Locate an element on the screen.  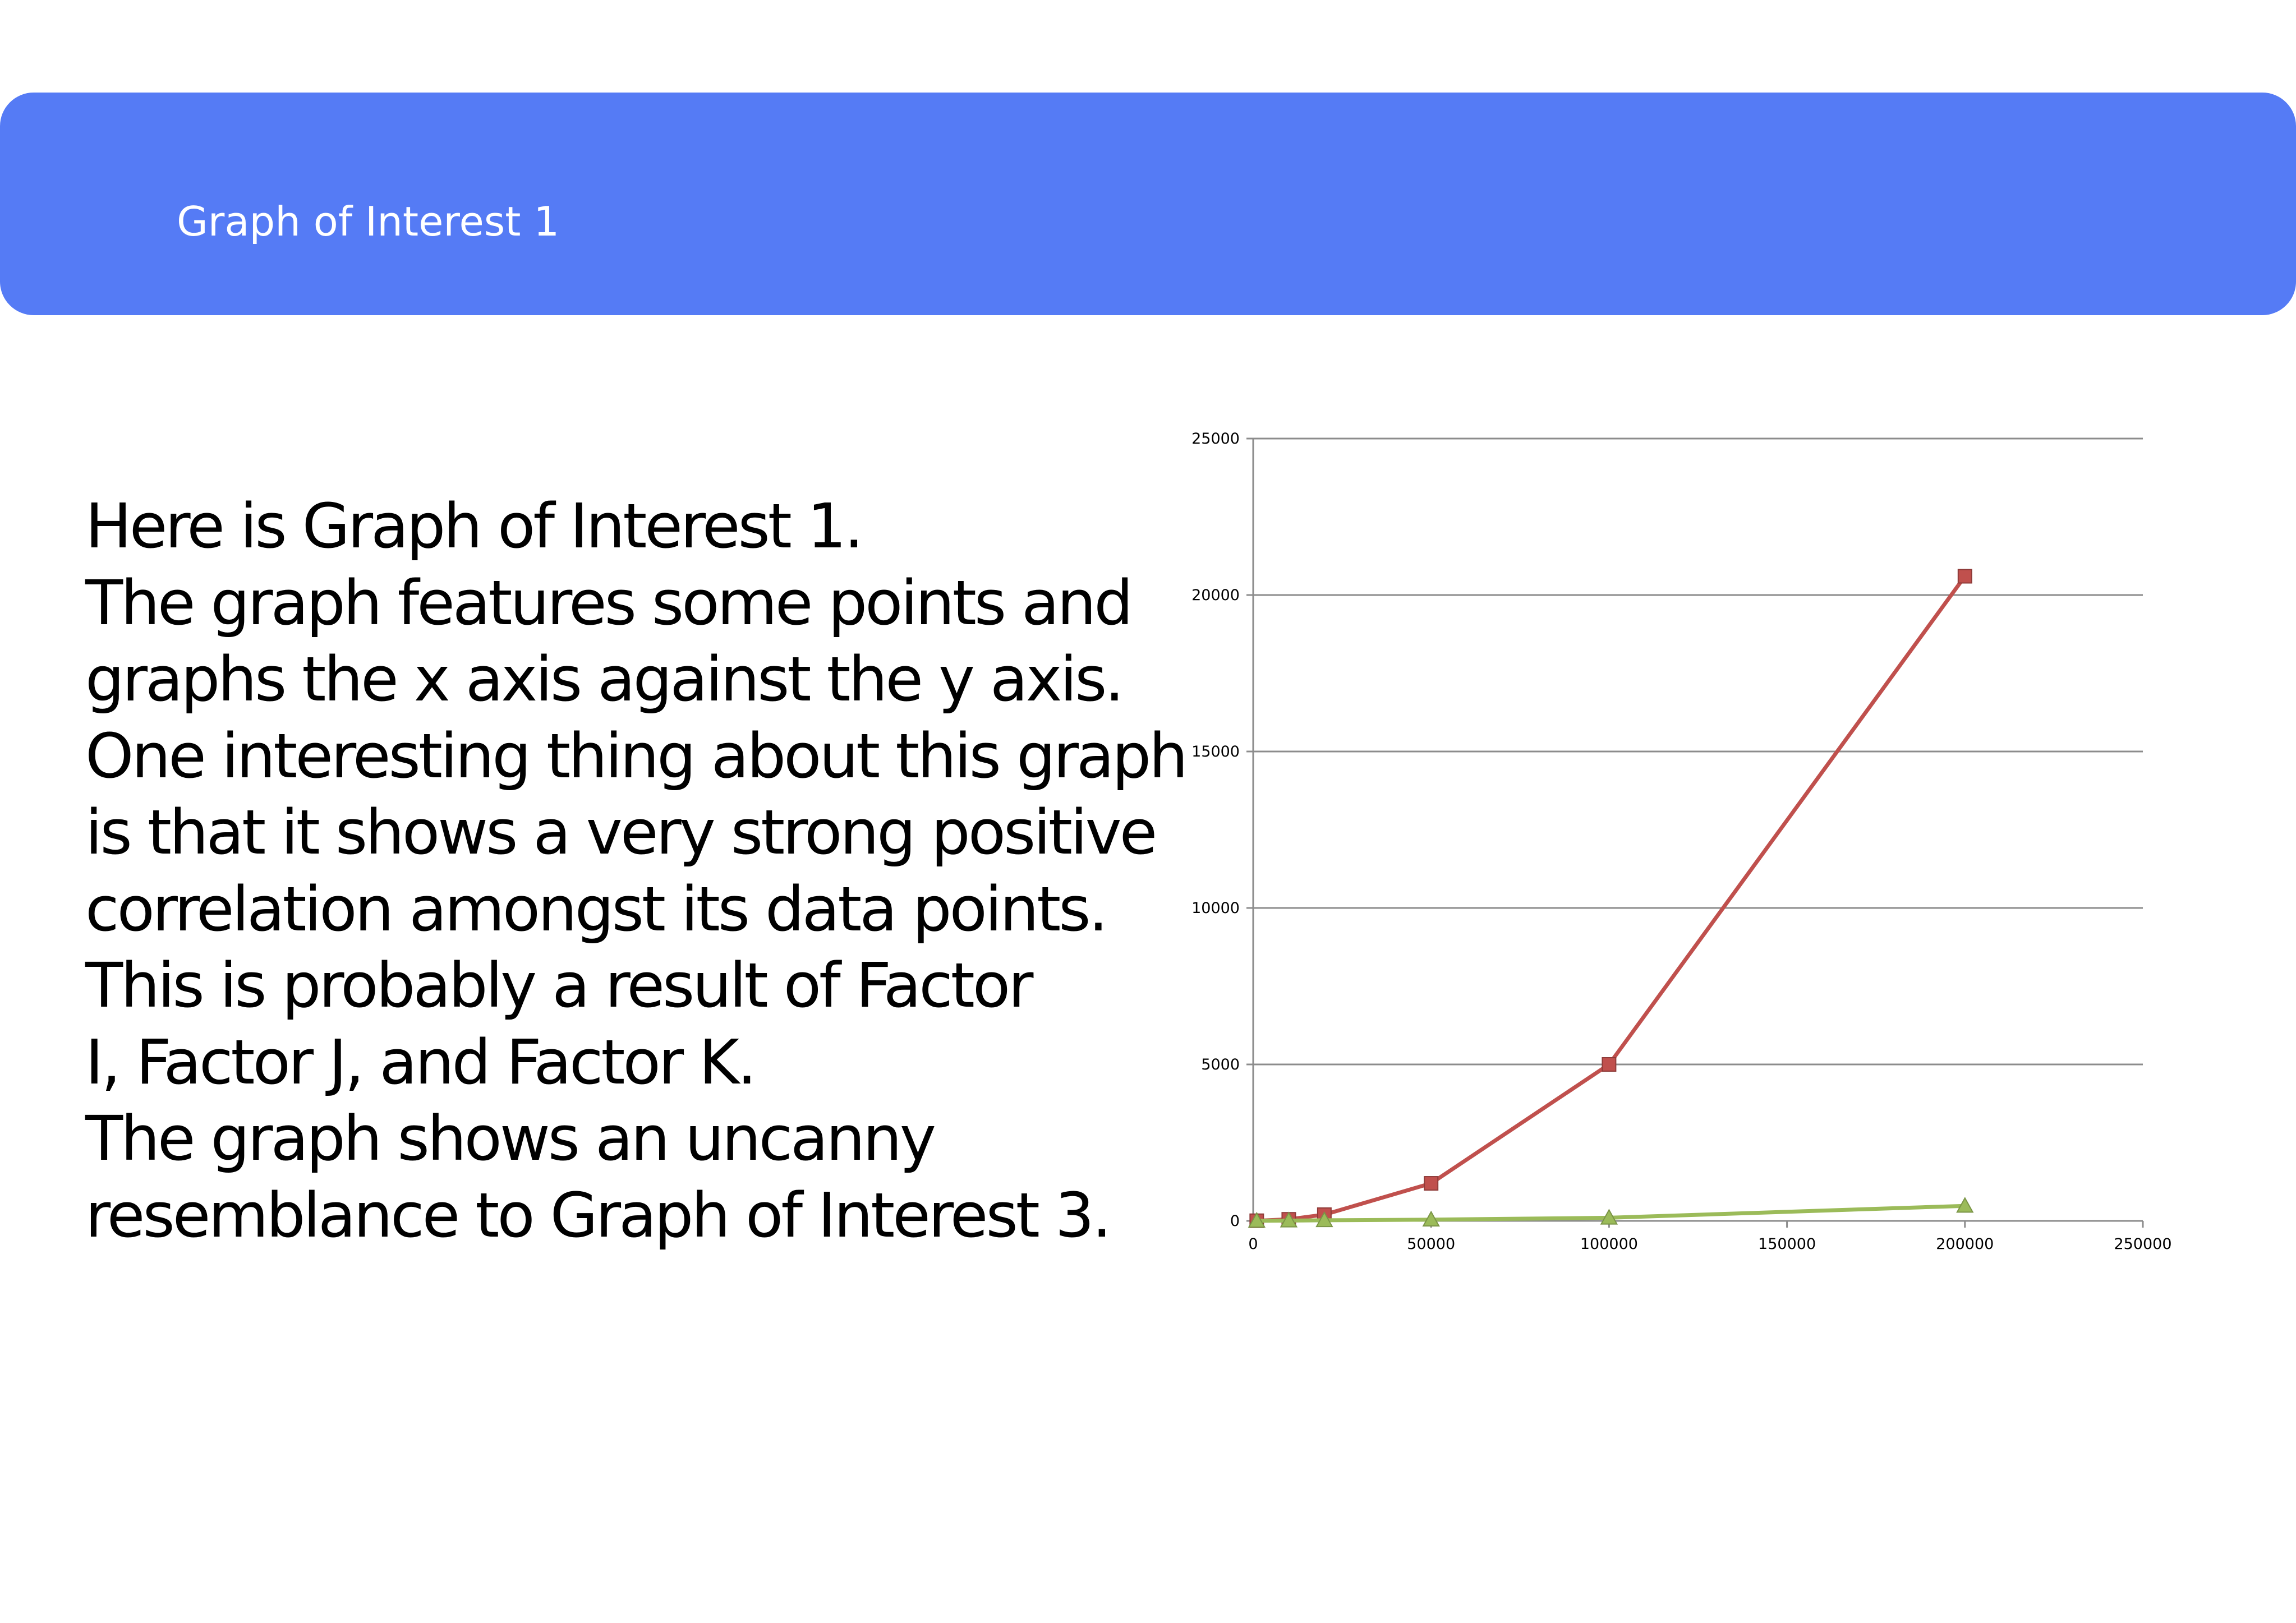
x-tick-label: 150000 is located at coordinates (1787, 1244).